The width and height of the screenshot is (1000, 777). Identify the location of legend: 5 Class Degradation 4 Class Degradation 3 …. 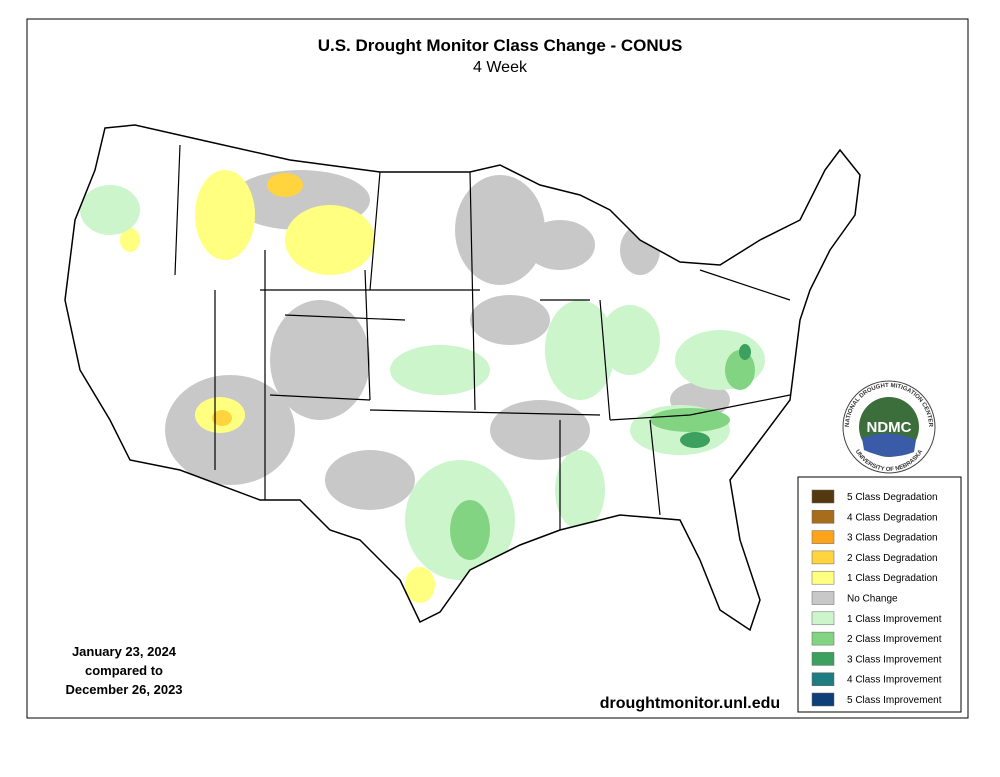
(879, 594).